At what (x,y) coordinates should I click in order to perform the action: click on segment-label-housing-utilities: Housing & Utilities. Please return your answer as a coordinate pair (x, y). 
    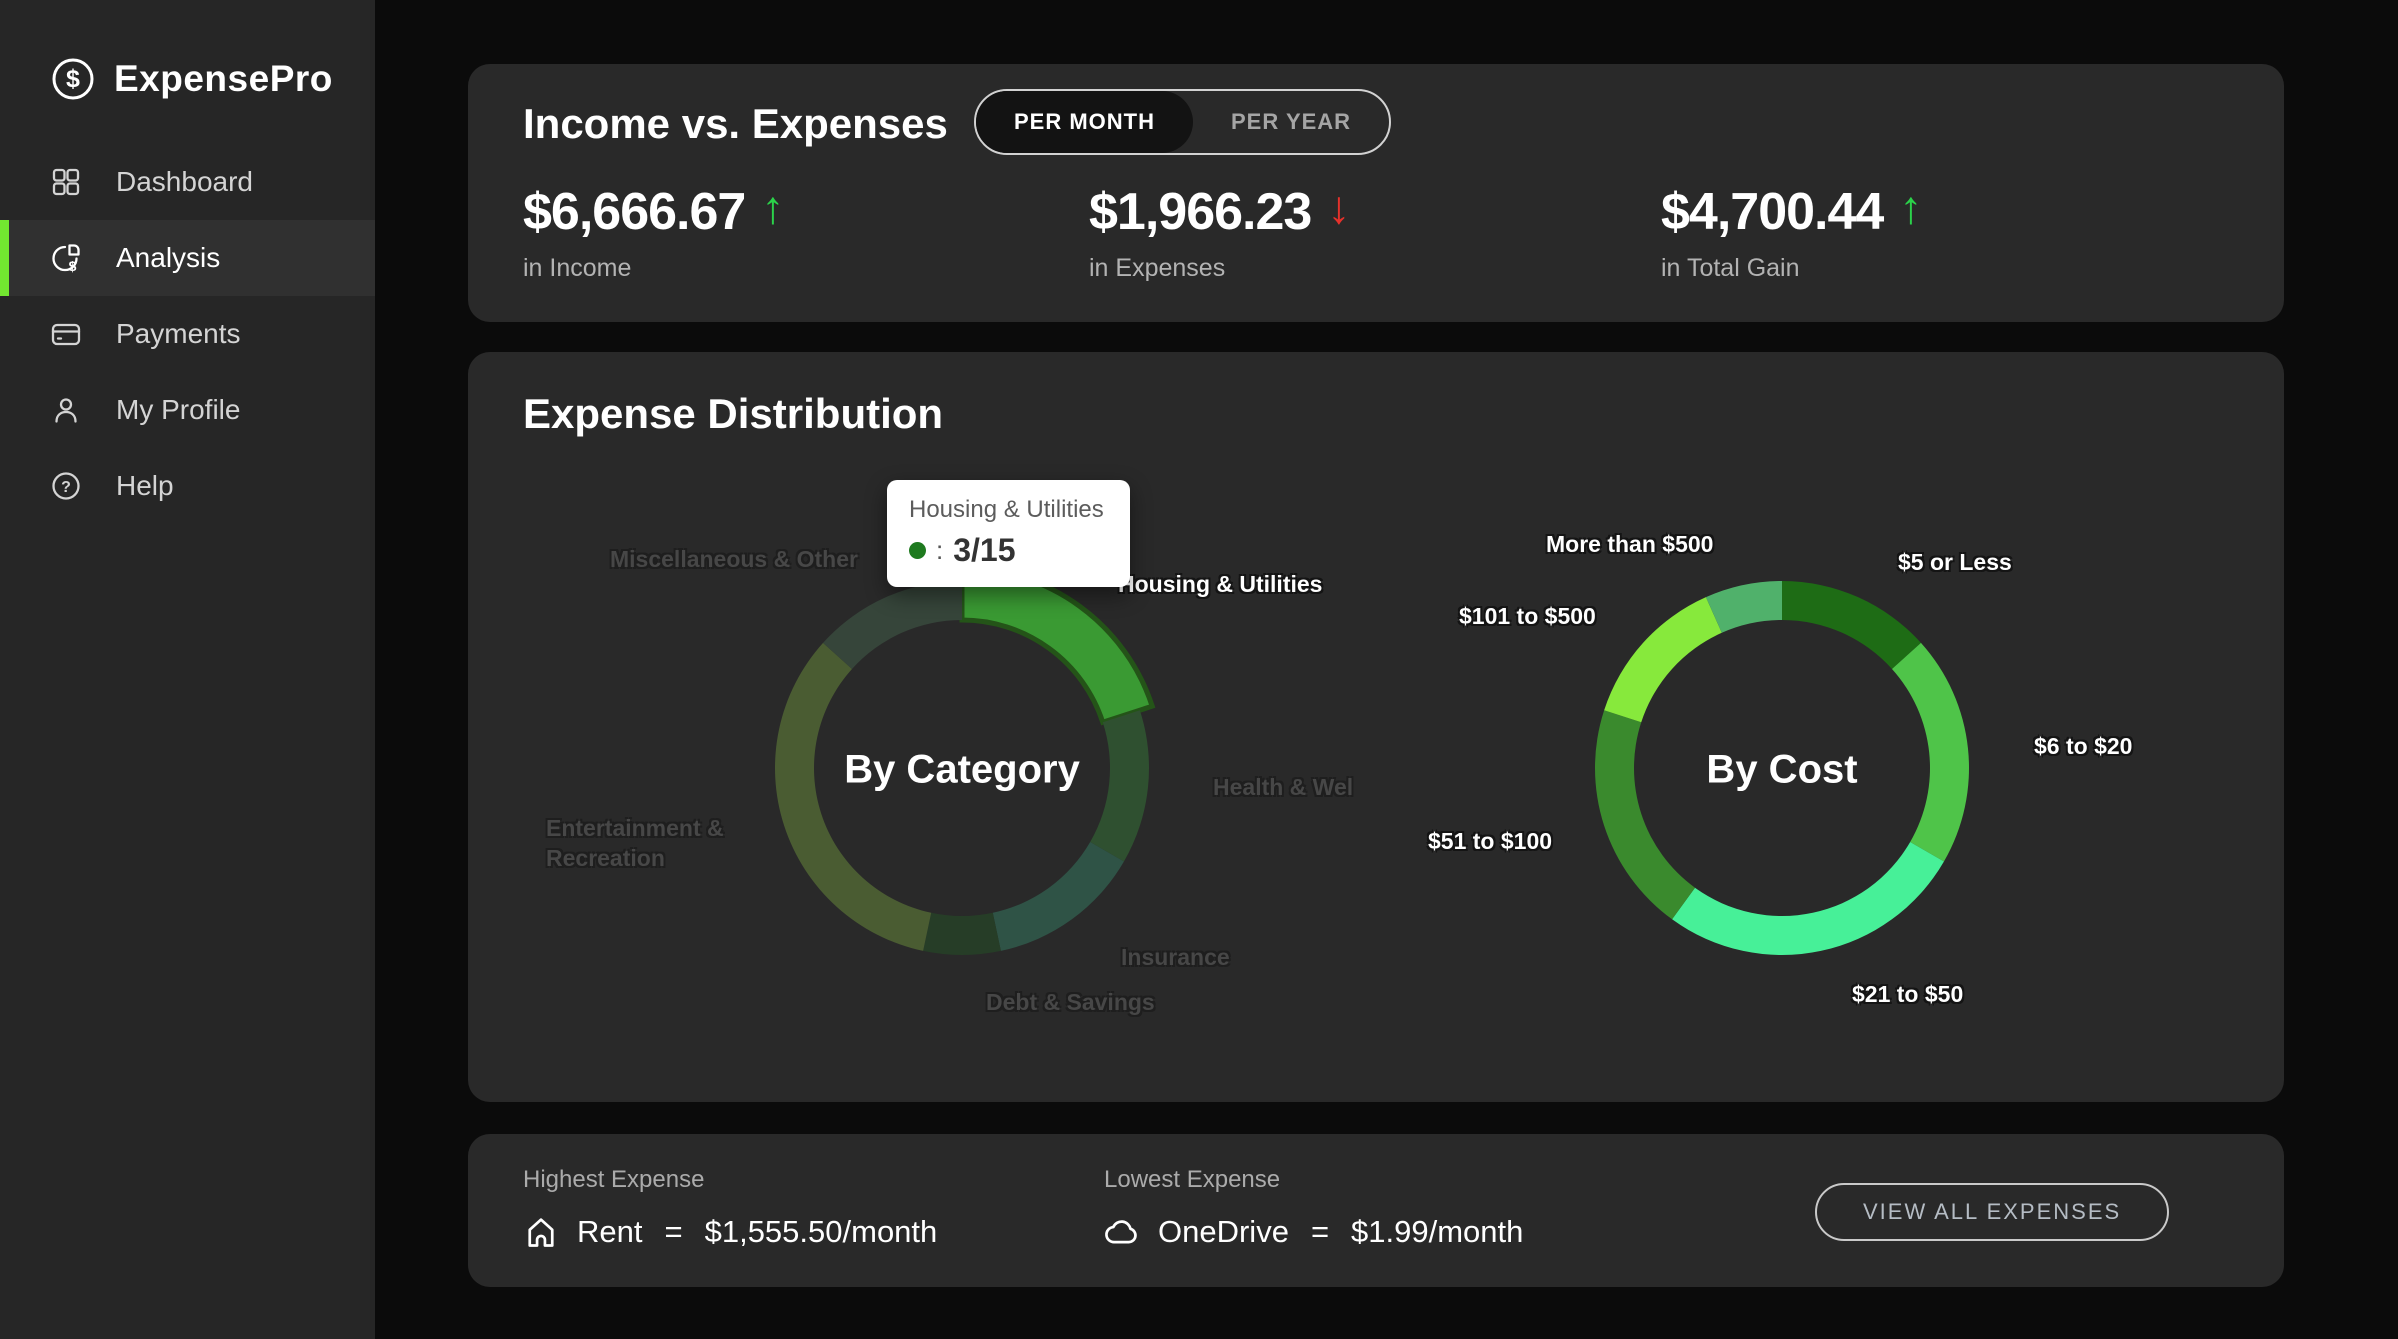
    Looking at the image, I should click on (1220, 584).